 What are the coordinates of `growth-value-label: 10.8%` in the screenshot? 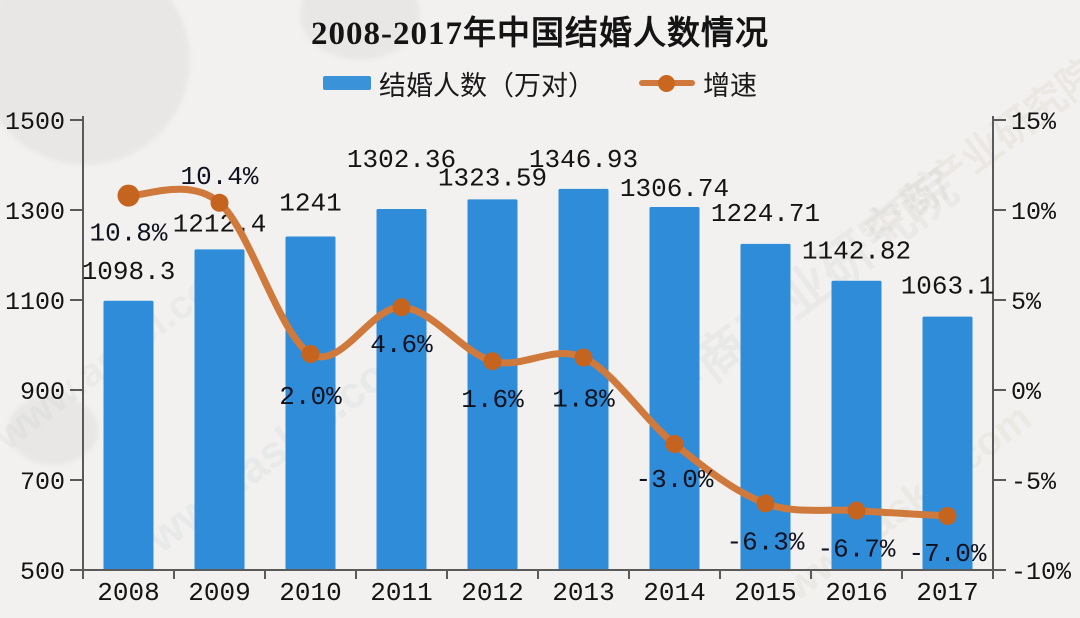 It's located at (128, 234).